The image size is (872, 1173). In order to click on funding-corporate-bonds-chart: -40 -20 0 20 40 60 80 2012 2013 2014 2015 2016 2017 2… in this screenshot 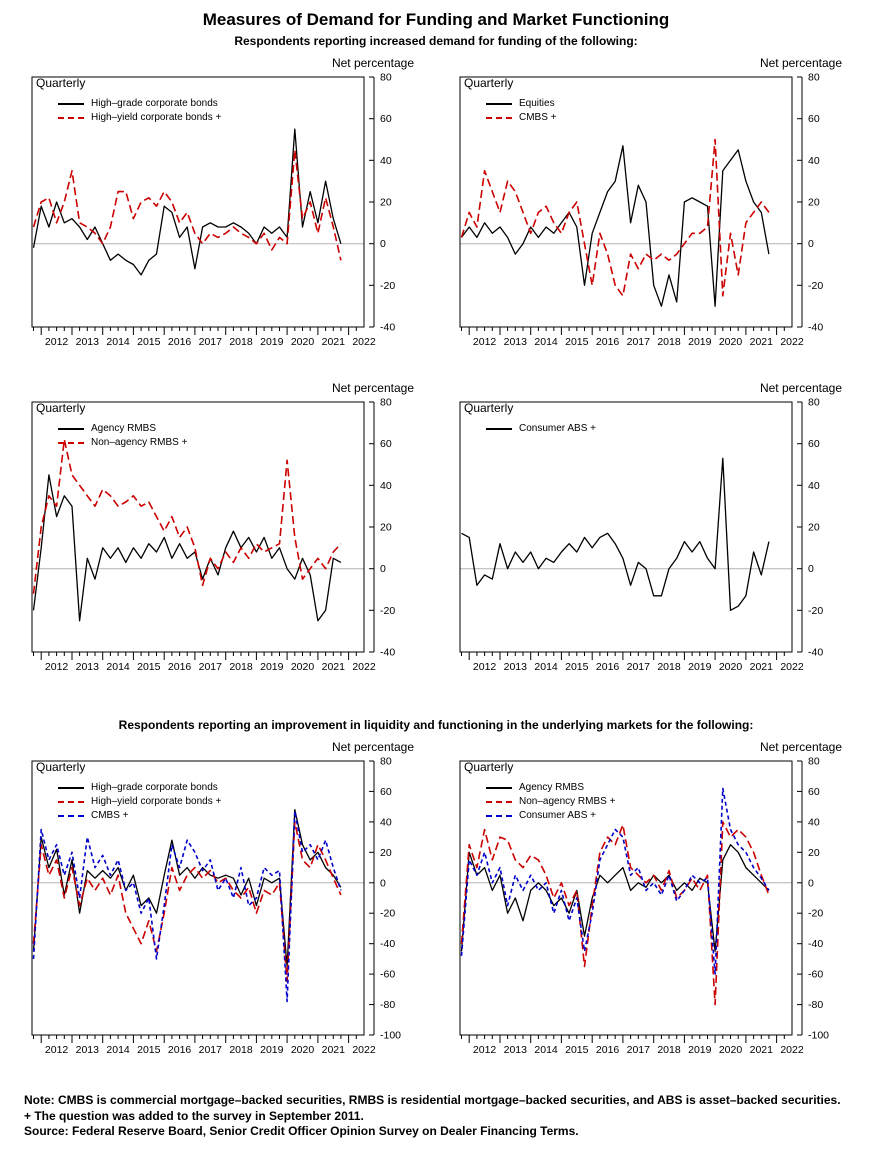, I will do `click(213, 210)`.